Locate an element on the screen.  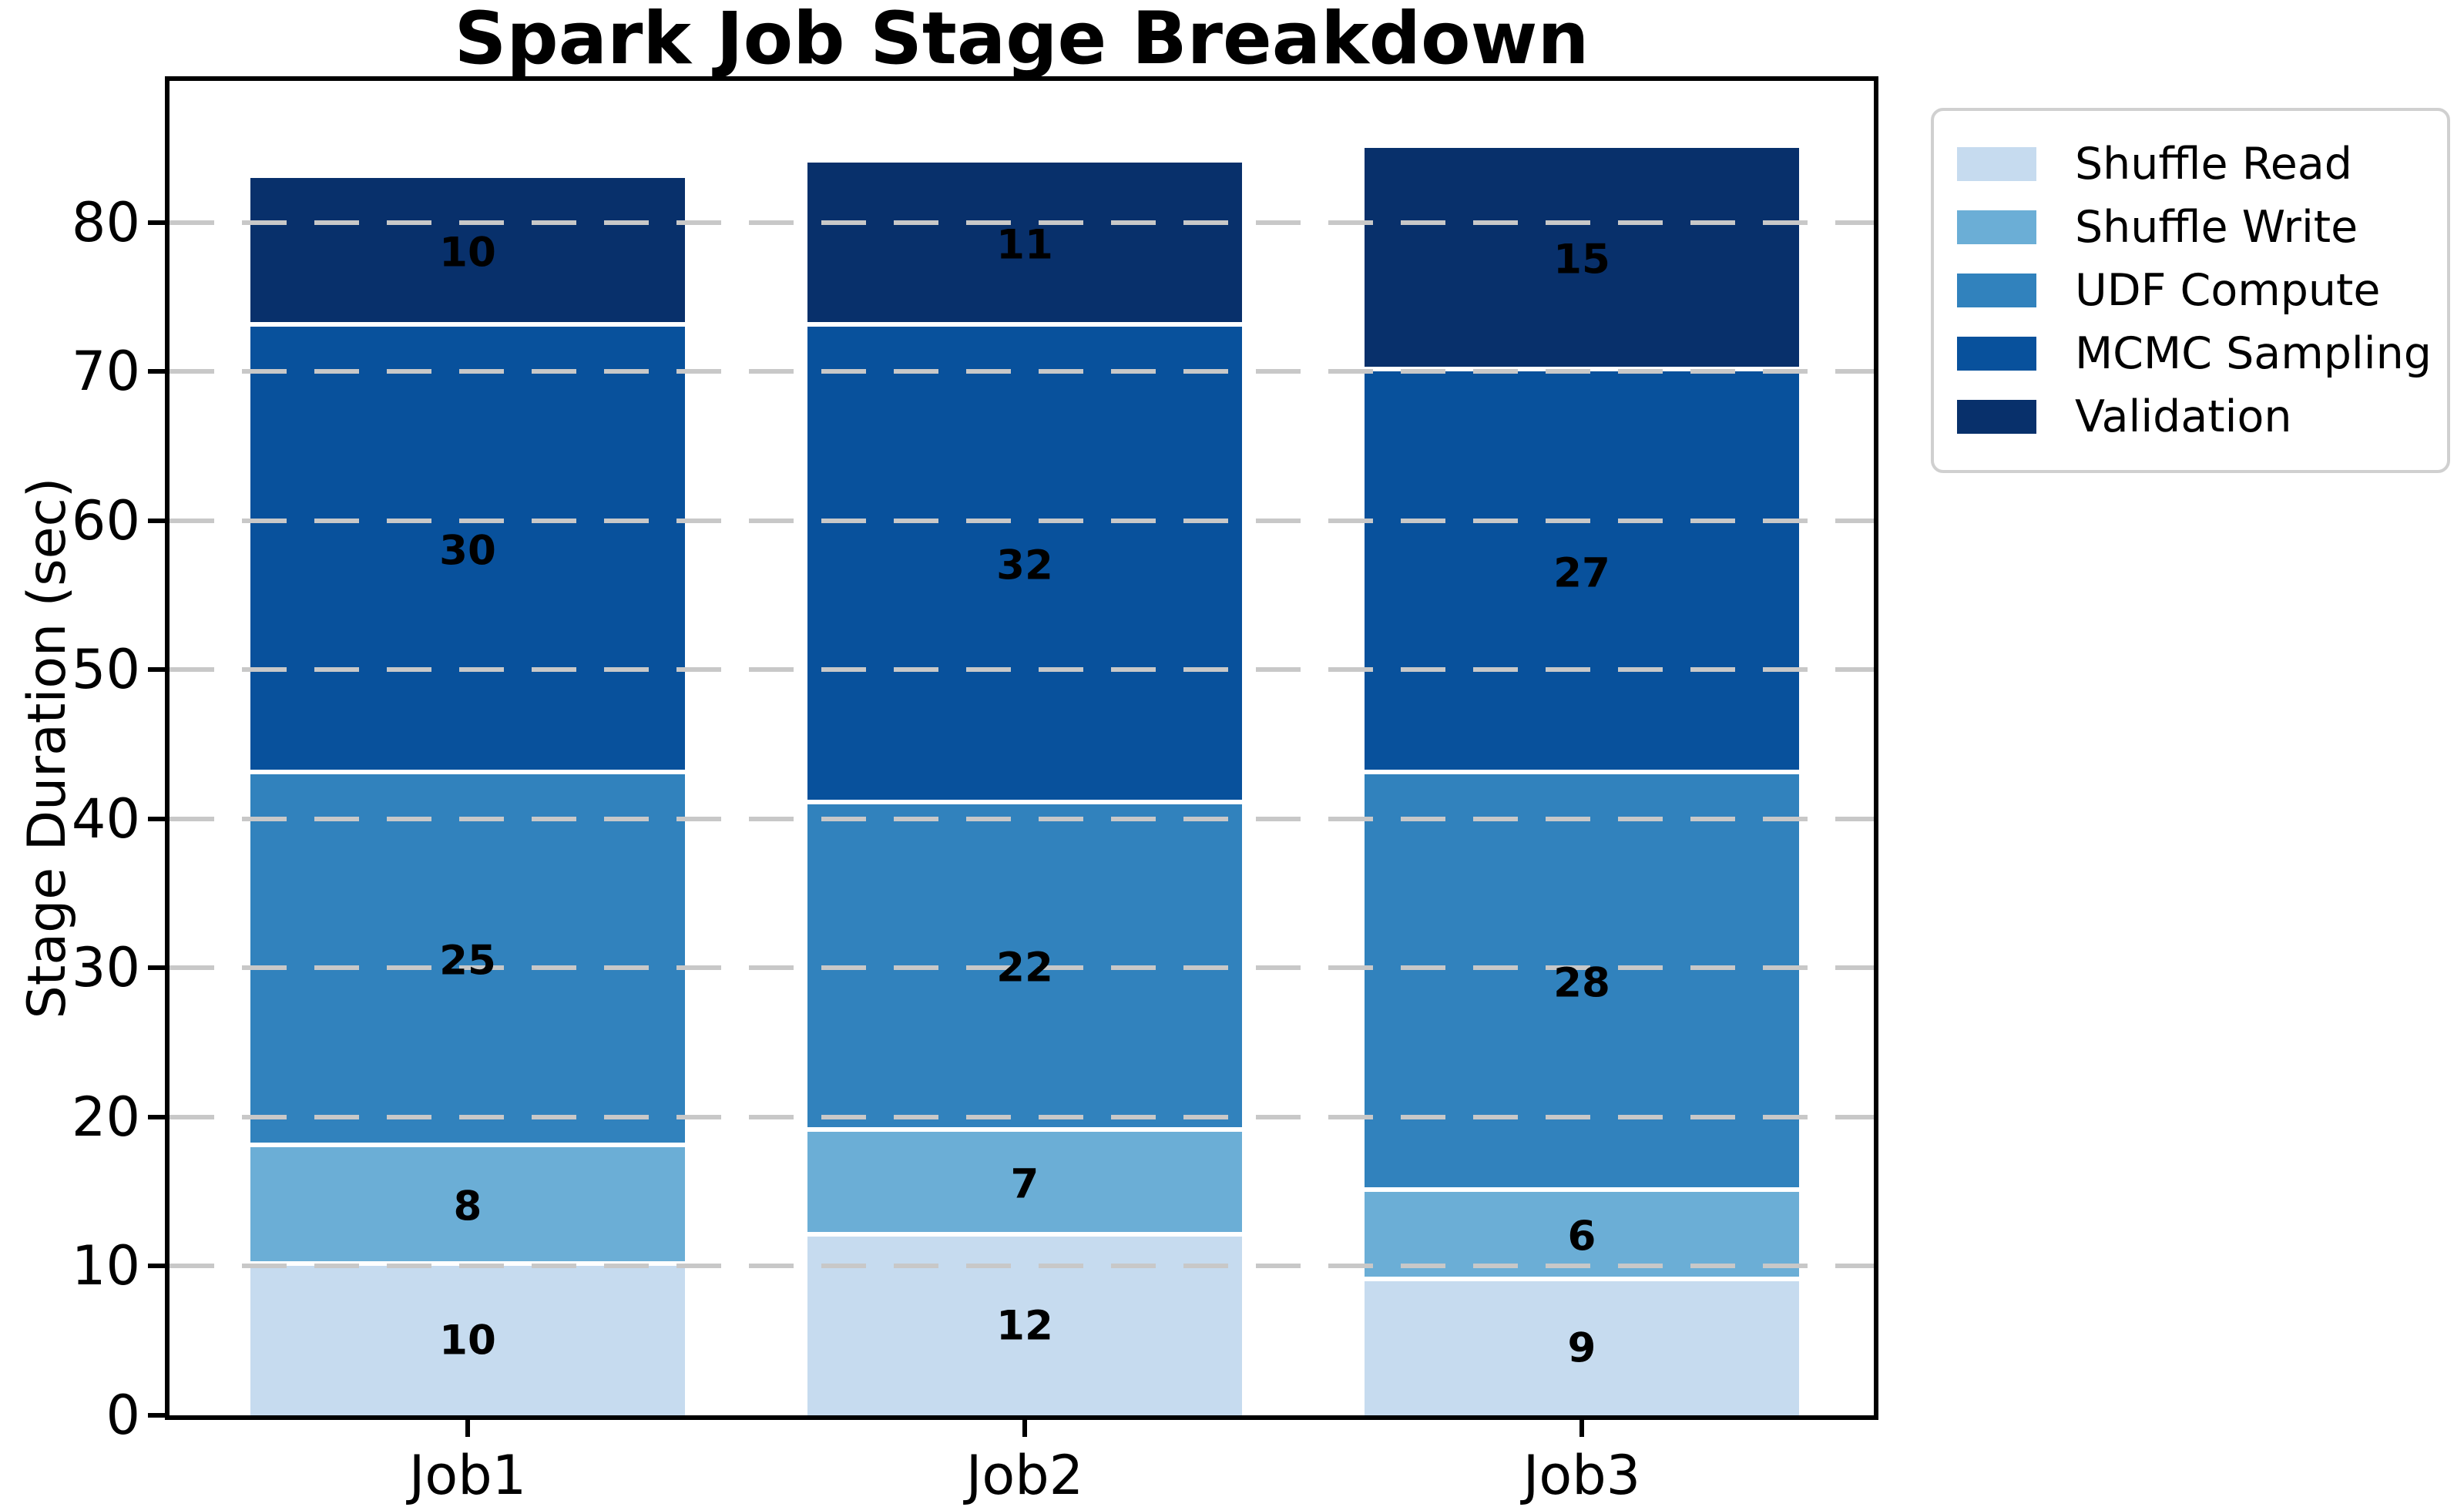
bar-segment-job1-validation is located at coordinates (468, 252).